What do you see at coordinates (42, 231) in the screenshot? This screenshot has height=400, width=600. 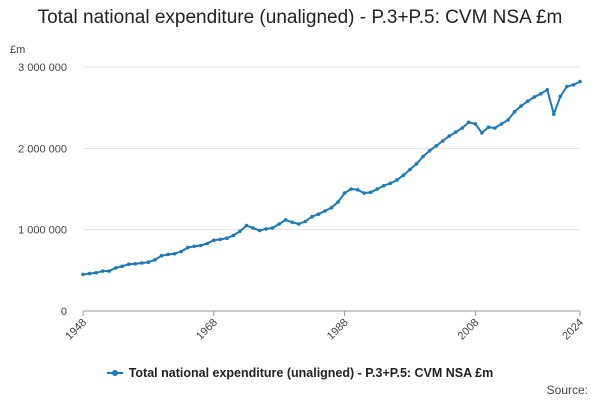 I see `y-tick-label: 1 000 000` at bounding box center [42, 231].